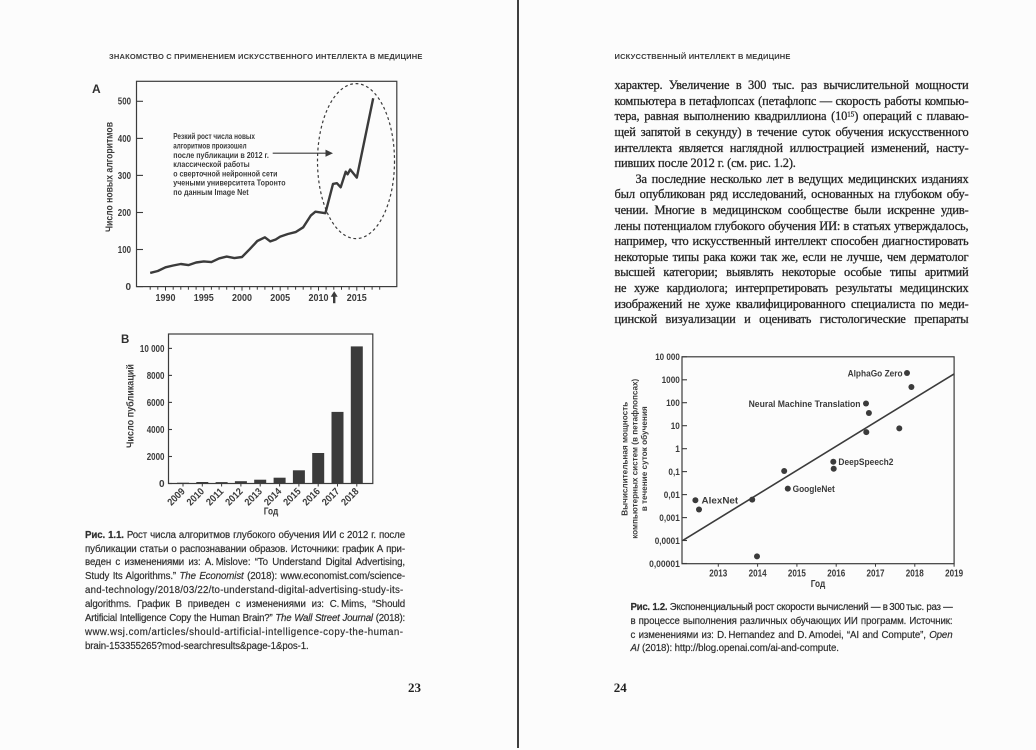 The width and height of the screenshot is (1036, 750). What do you see at coordinates (204, 298) in the screenshot?
I see `svg-text: 1995` at bounding box center [204, 298].